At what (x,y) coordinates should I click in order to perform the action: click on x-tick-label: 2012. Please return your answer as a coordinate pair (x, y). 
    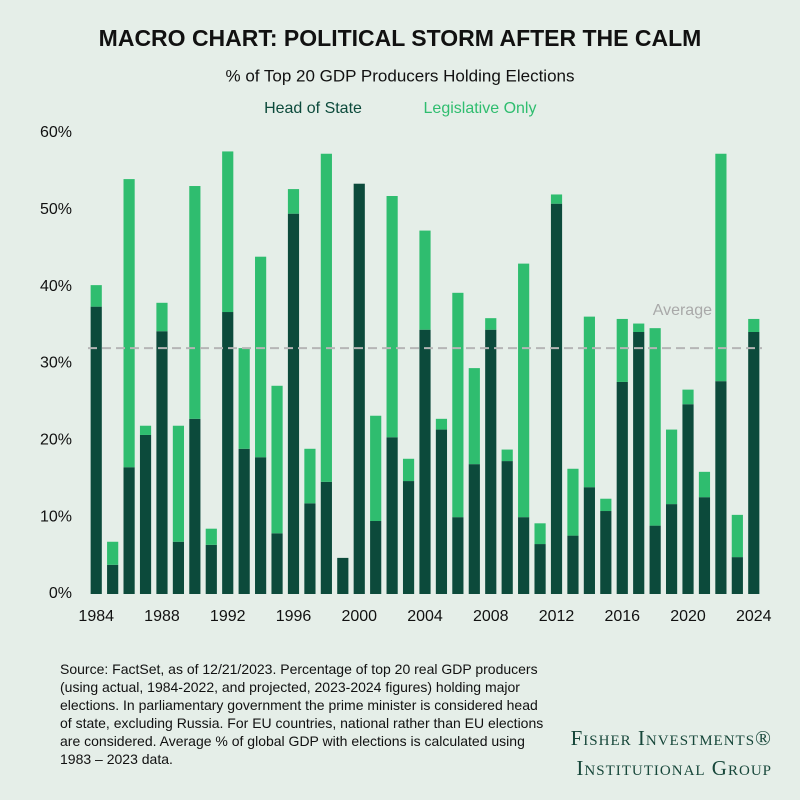
    Looking at the image, I should click on (557, 616).